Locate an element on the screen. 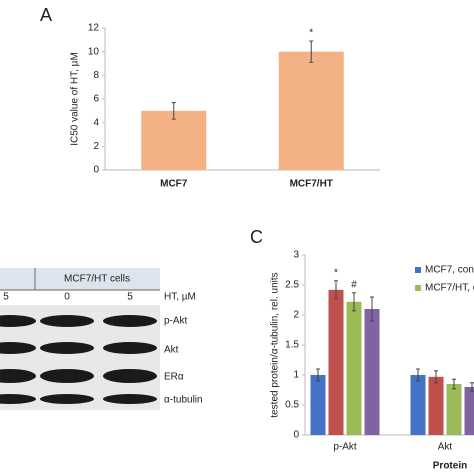  legend-label: MCF7, contr is located at coordinates (449, 270).